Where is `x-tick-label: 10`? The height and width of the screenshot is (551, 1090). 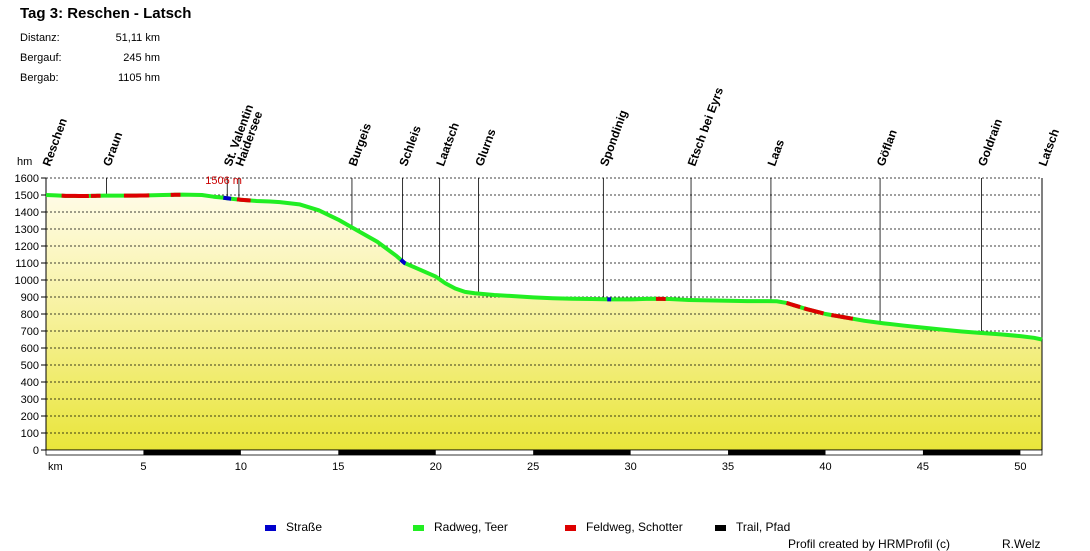
x-tick-label: 10 is located at coordinates (241, 467).